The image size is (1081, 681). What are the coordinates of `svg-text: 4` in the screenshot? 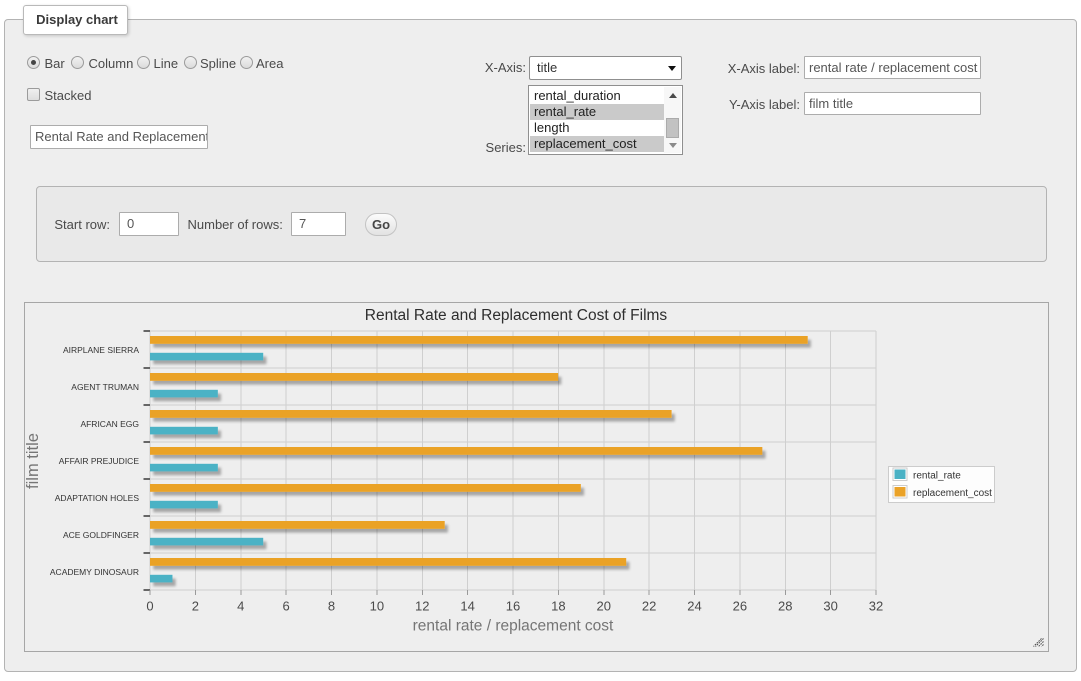 It's located at (240, 606).